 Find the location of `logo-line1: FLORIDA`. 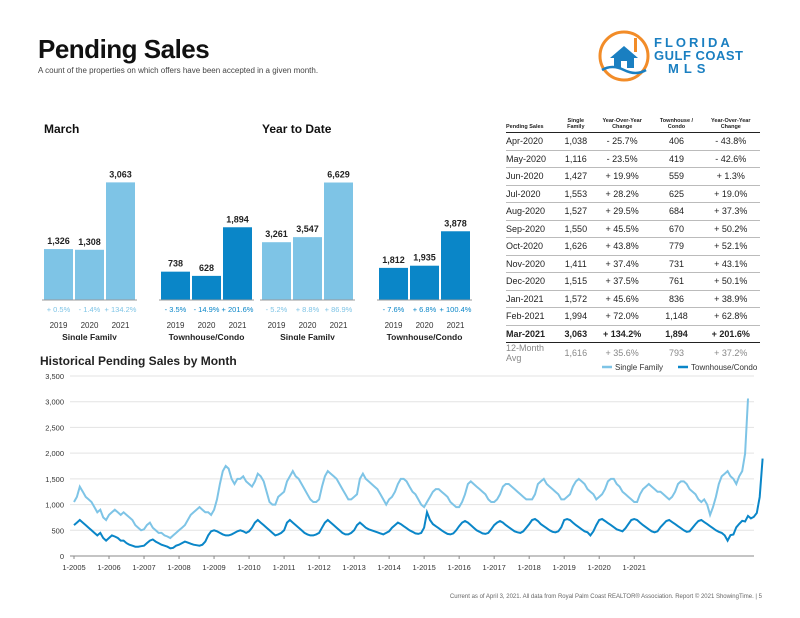

logo-line1: FLORIDA is located at coordinates (693, 42).